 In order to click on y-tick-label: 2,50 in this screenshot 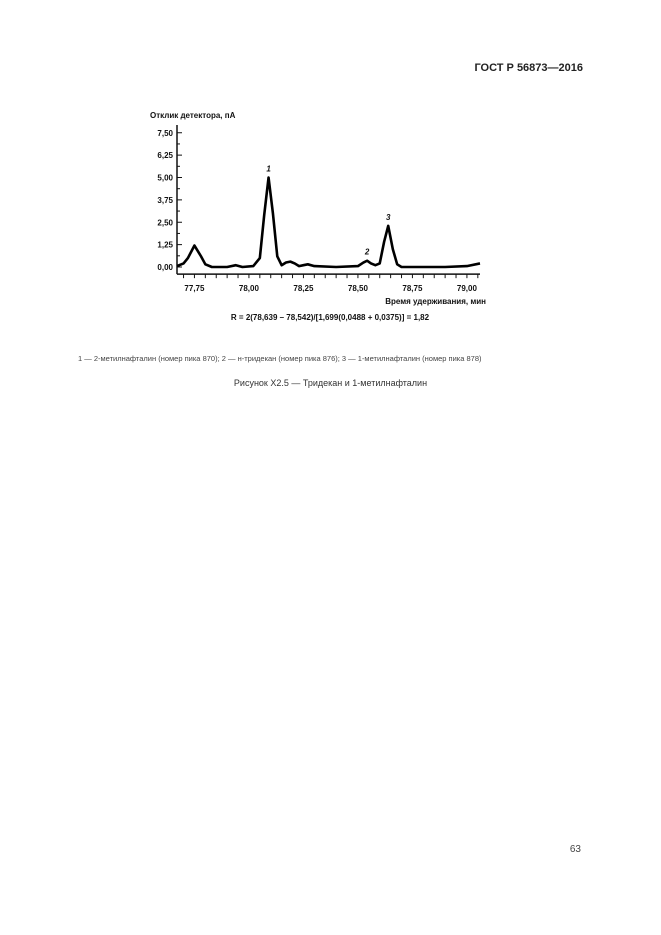, I will do `click(165, 222)`.